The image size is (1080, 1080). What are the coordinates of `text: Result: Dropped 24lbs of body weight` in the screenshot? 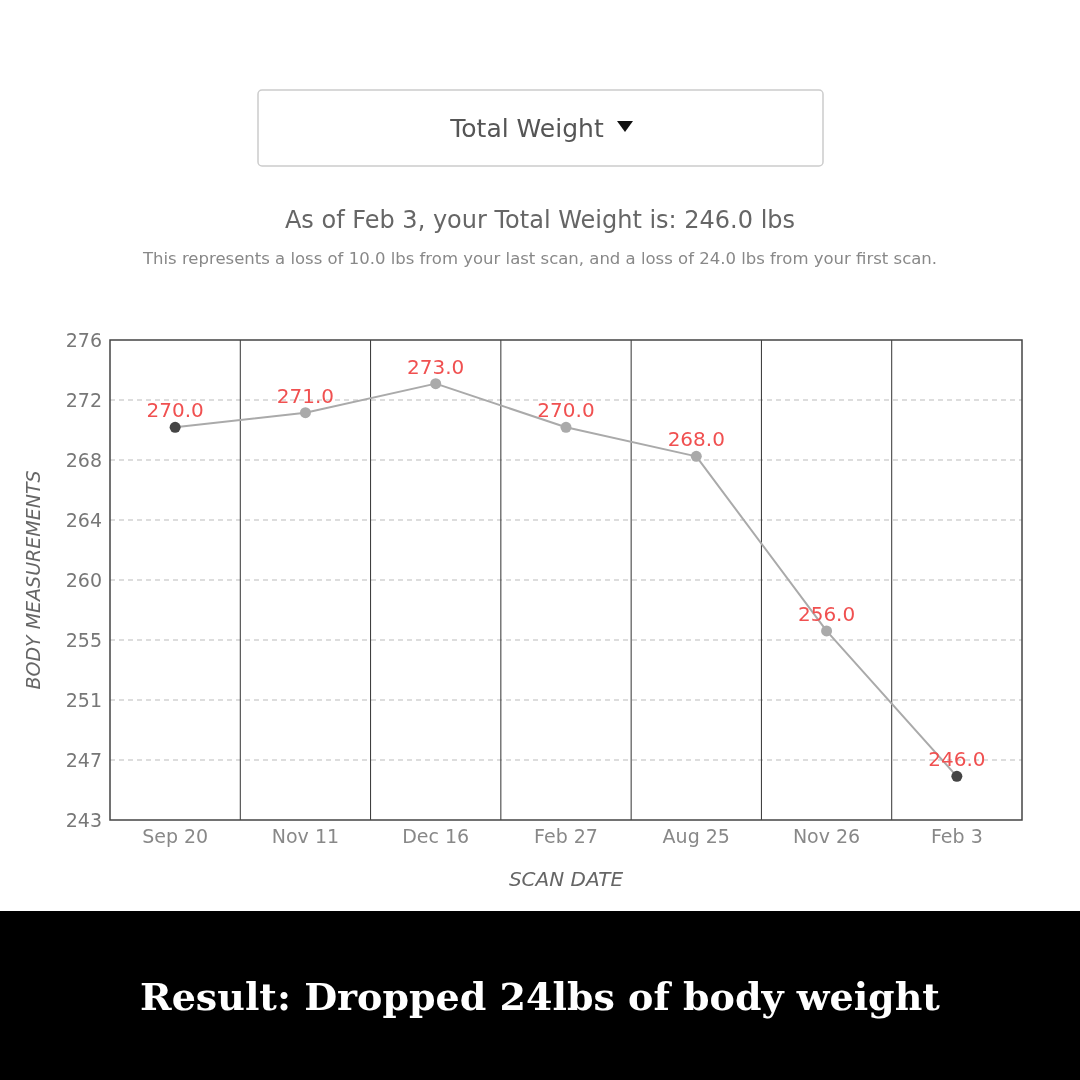 It's located at (540, 996).